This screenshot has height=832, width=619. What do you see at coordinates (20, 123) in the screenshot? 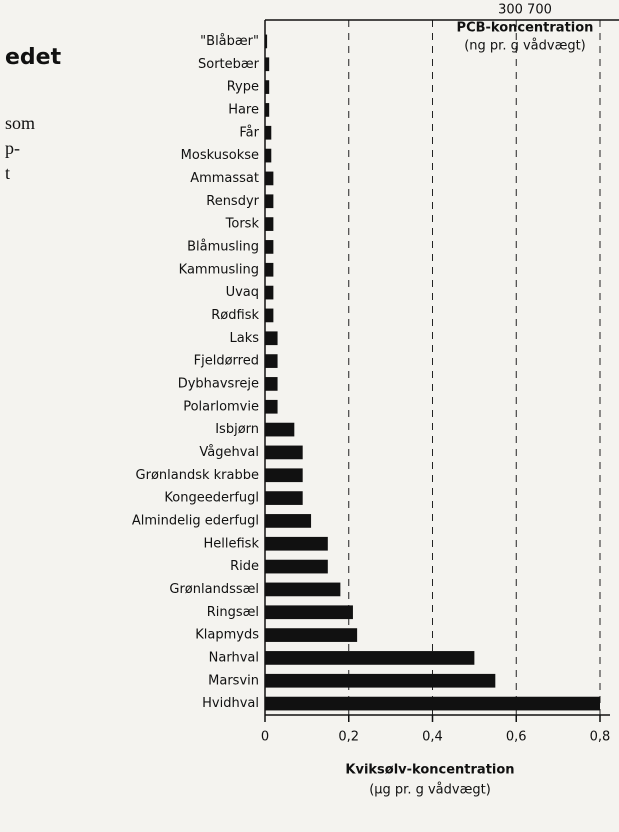
I see `page-fragment: som` at bounding box center [20, 123].